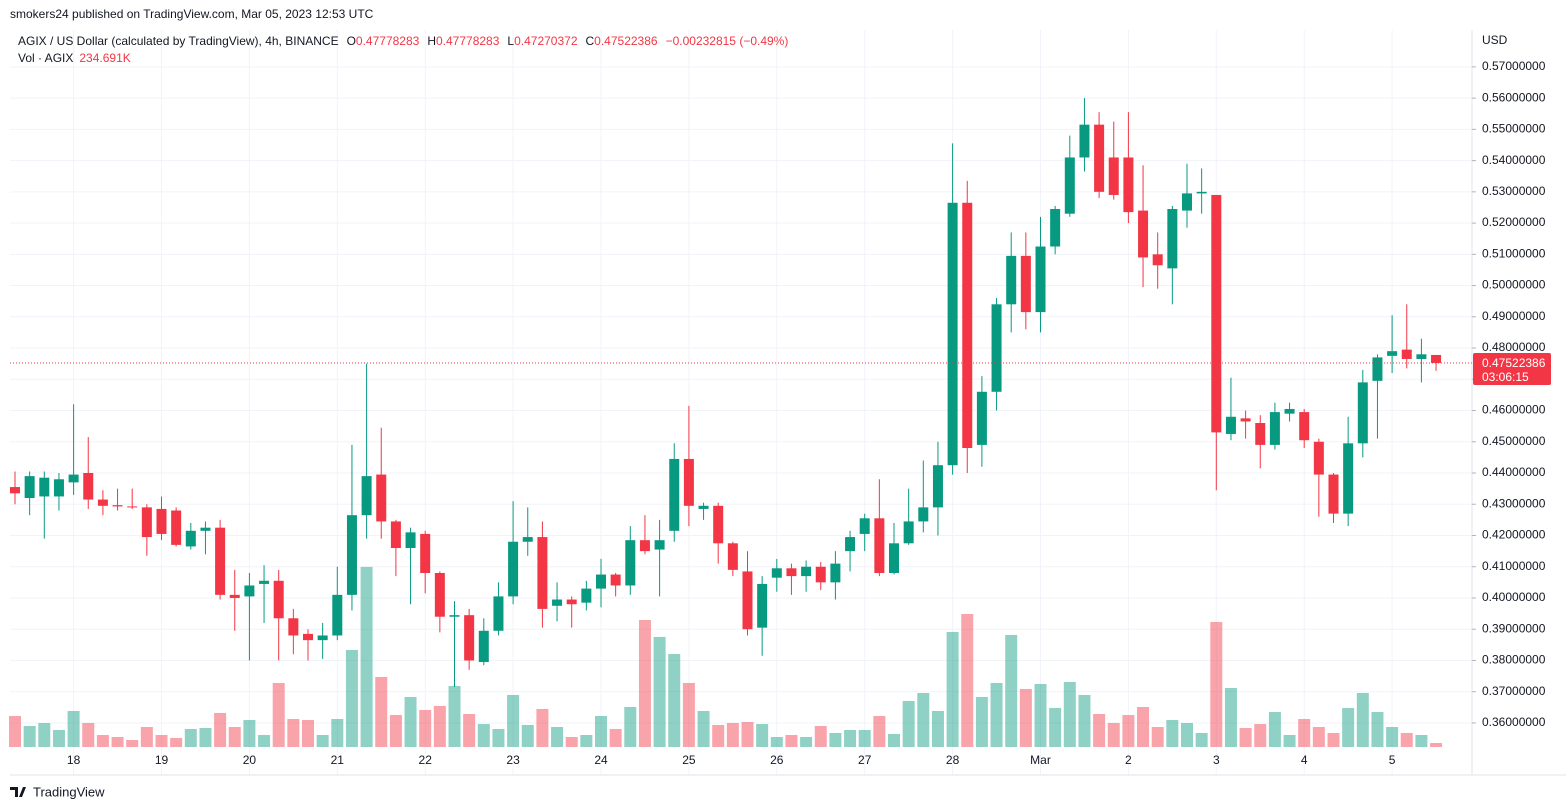  I want to click on y-tick-label: 0.52000000, so click(1514, 222).